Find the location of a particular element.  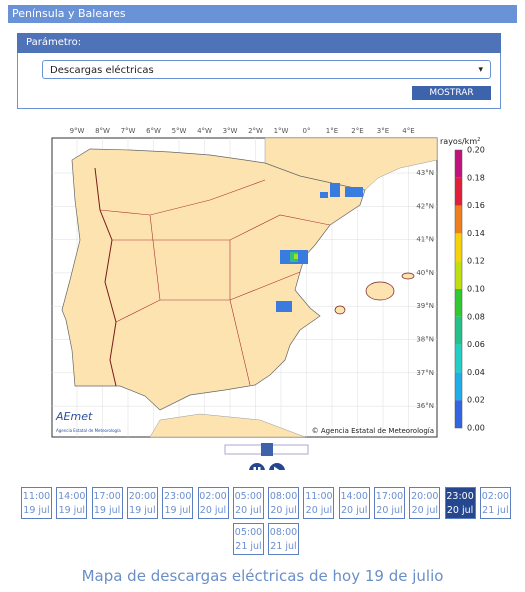

longitude-label: 4°E is located at coordinates (408, 131).